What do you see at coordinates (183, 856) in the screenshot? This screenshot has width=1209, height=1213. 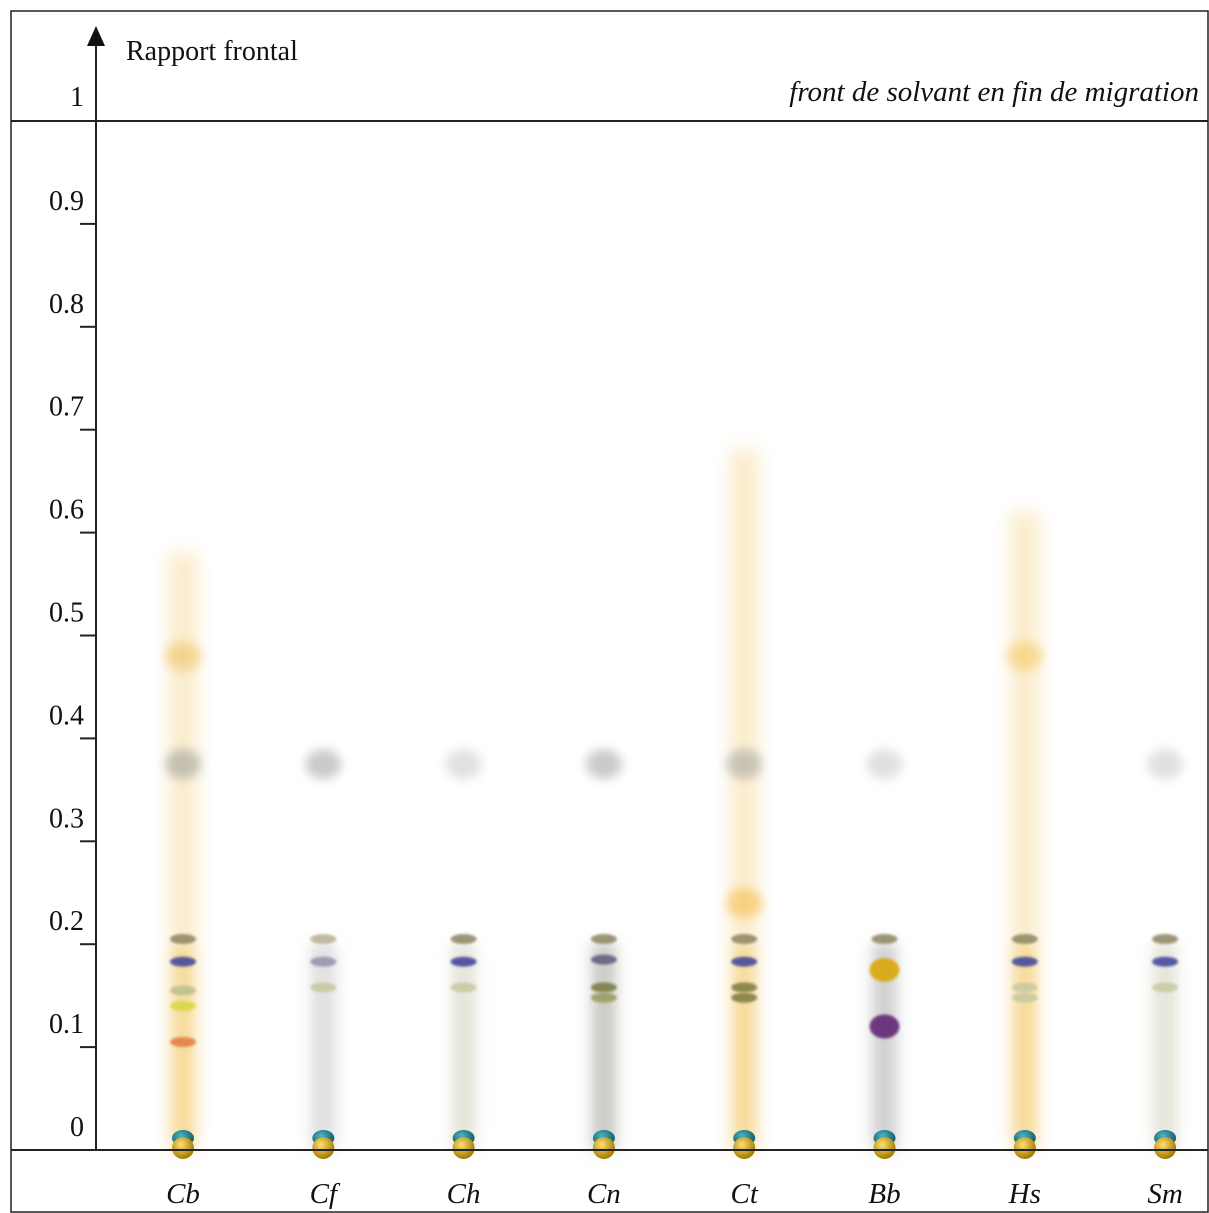 I see `lane-cb` at bounding box center [183, 856].